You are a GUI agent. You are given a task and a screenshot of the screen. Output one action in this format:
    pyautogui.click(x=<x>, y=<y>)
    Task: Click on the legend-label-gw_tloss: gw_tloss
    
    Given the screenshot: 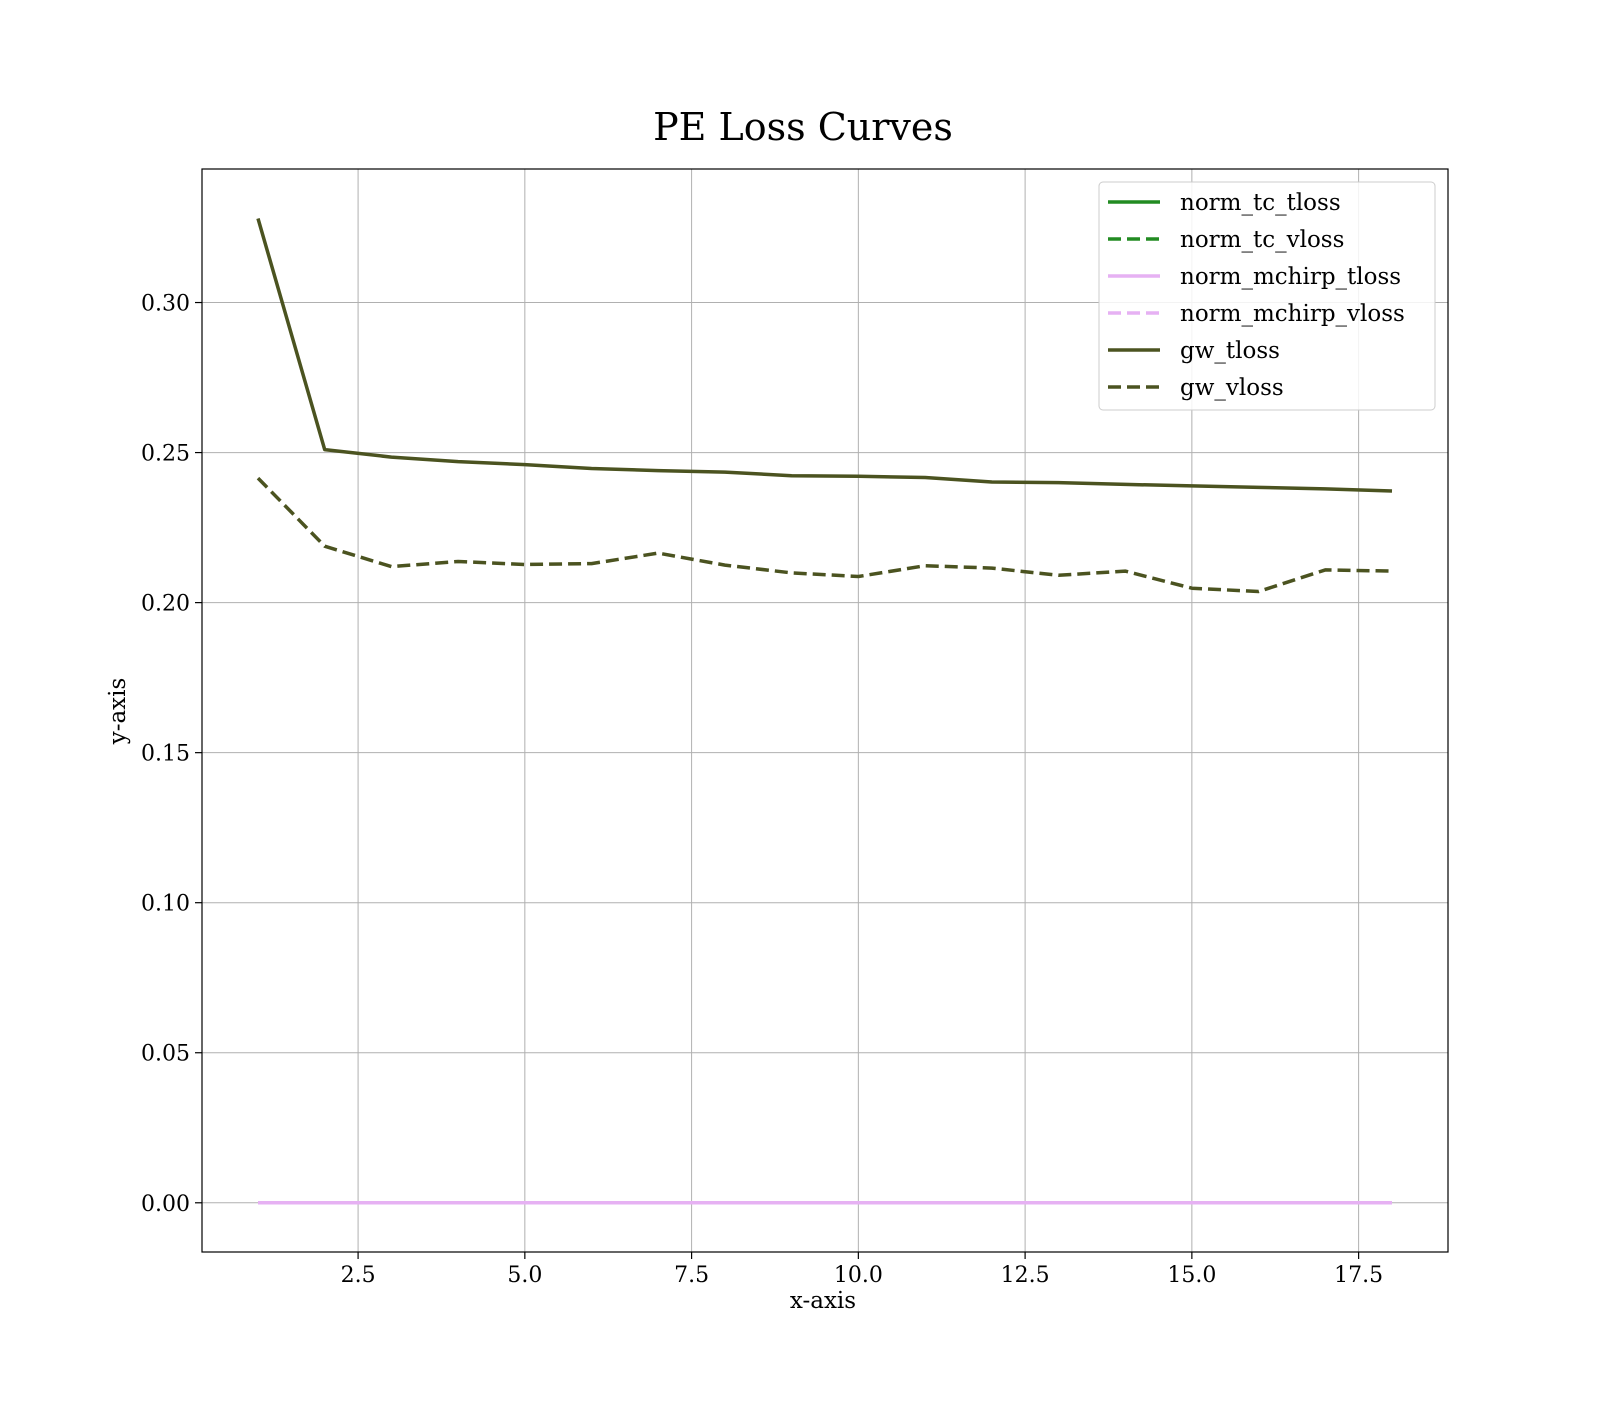 What is the action you would take?
    pyautogui.click(x=1230, y=351)
    